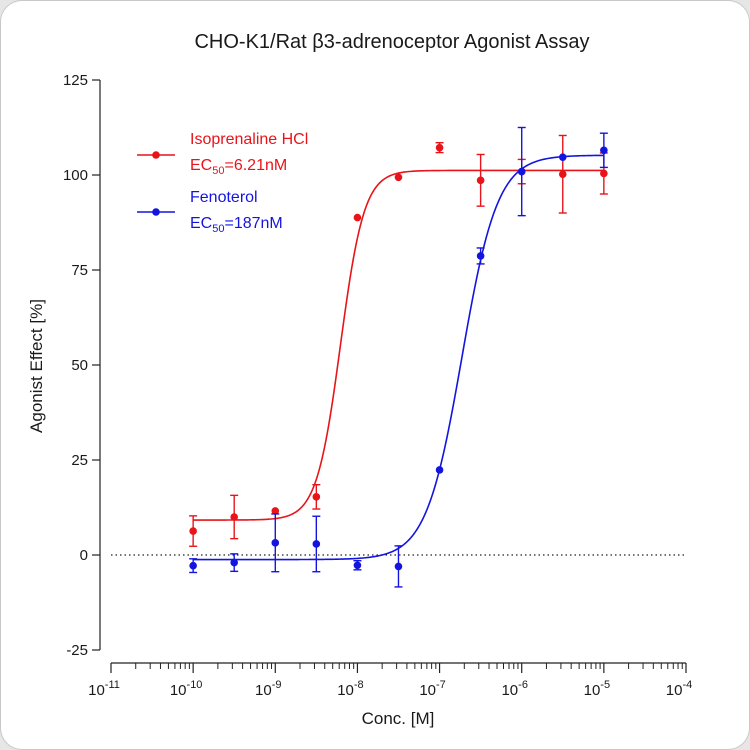  I want to click on legend-entry-fenoterol: Fenoterol EC50=187nM, so click(210, 212).